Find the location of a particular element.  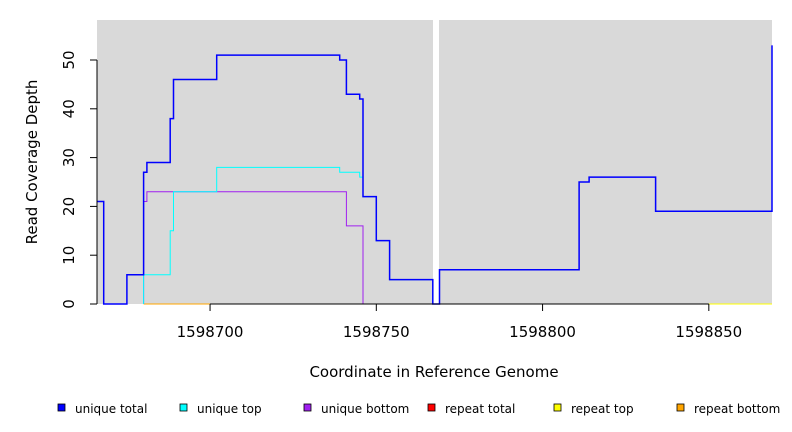

gap-bar is located at coordinates (436, 162).